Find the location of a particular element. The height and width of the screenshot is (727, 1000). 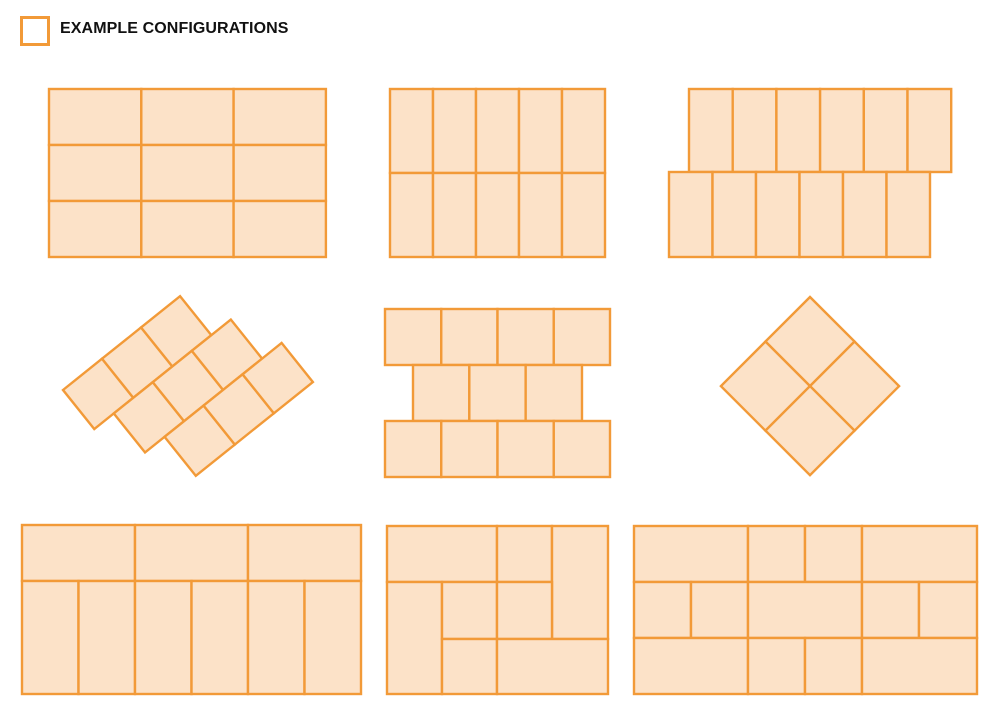

config-vertical-5x2 is located at coordinates (497, 173).